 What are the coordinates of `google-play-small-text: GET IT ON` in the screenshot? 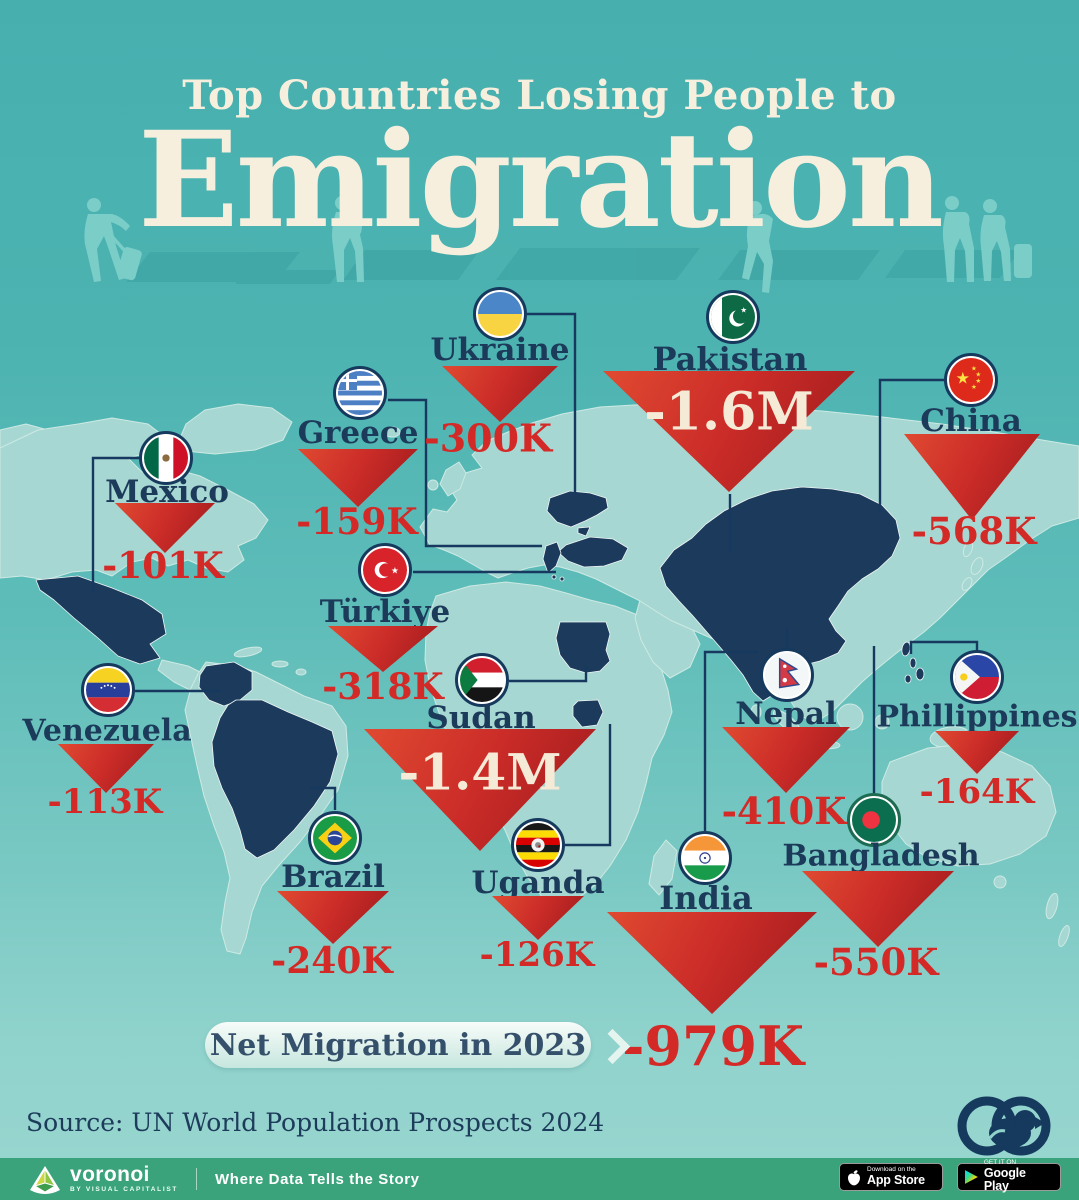 It's located at (1000, 1163).